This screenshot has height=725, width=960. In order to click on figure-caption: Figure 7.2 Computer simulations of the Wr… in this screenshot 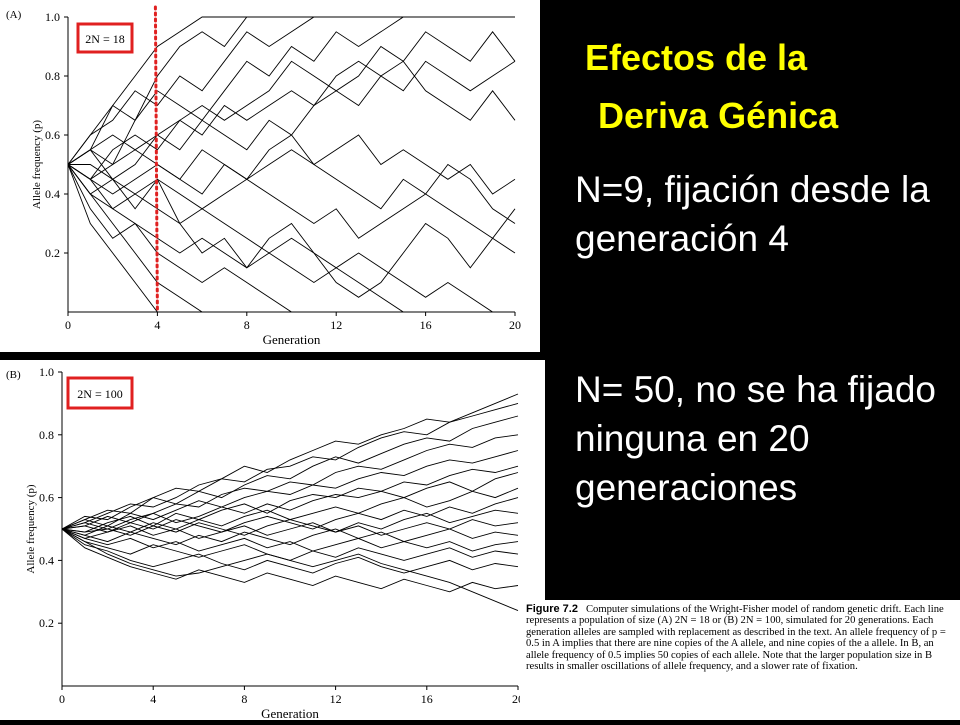, I will do `click(740, 660)`.